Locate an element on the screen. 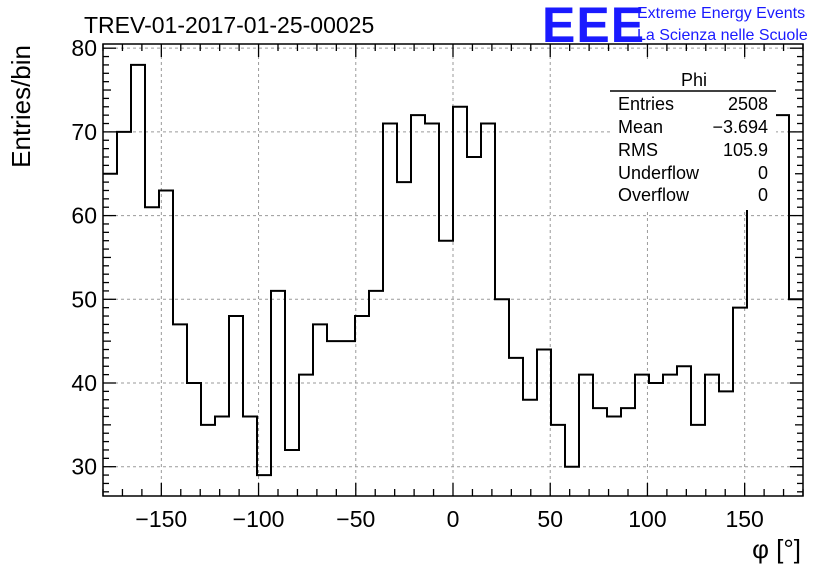 This screenshot has height=572, width=836. x-tick-label: 50 is located at coordinates (550, 519).